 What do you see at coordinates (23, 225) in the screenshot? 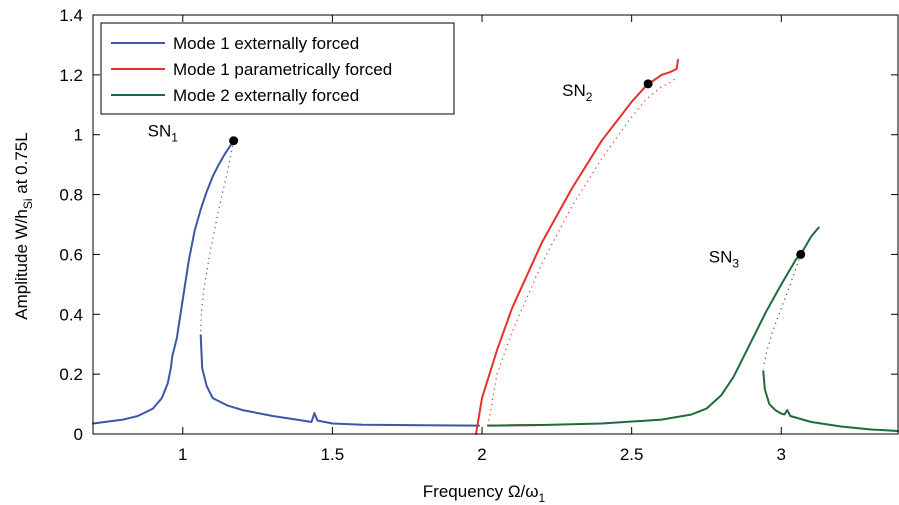
I see `y-axis-label: Amplitude W/hSi at 0.75L` at bounding box center [23, 225].